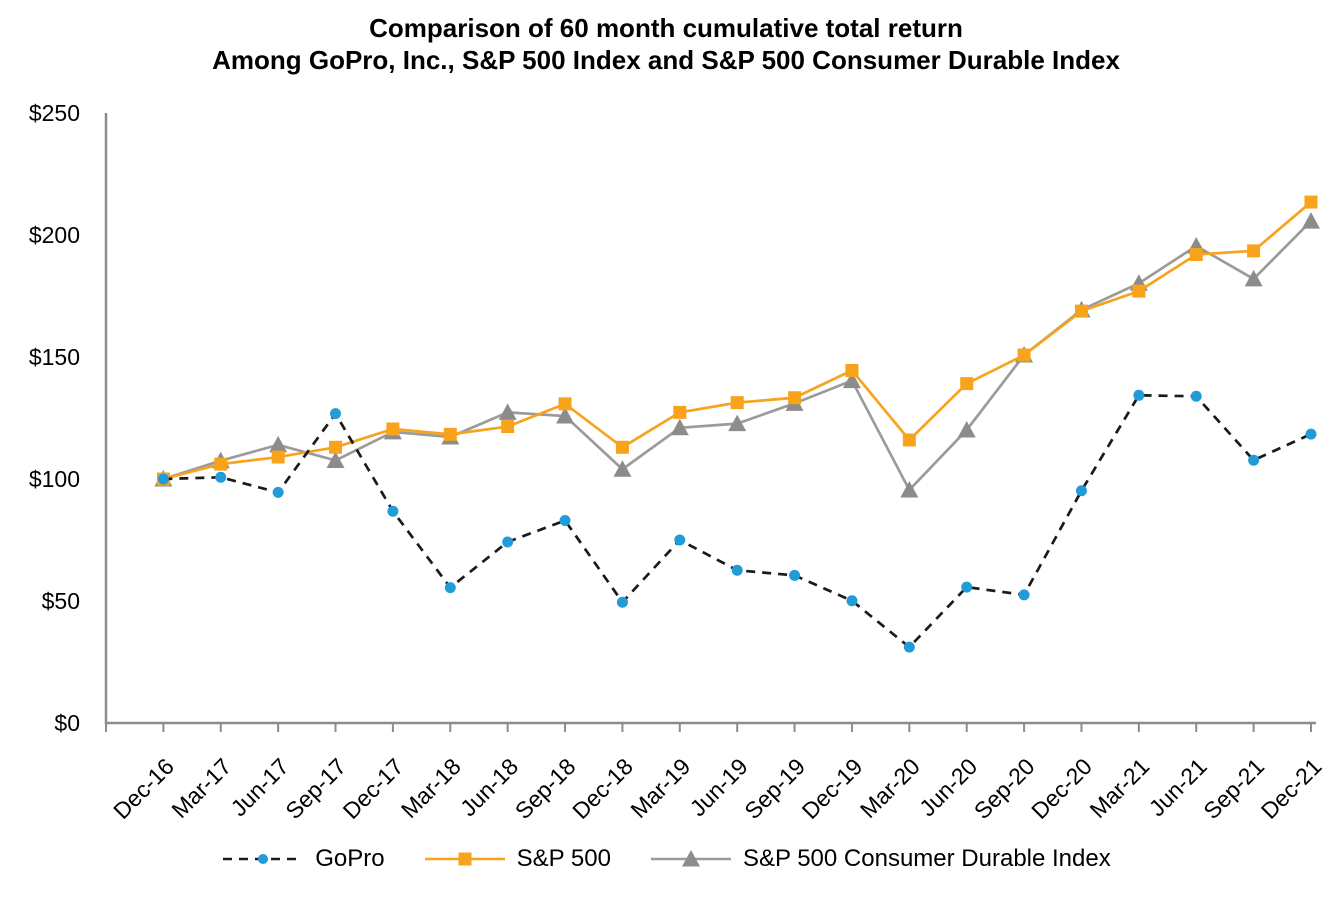  Describe the element at coordinates (1291, 788) in the screenshot. I see `x-axis-tick-label: Dec-21` at that location.